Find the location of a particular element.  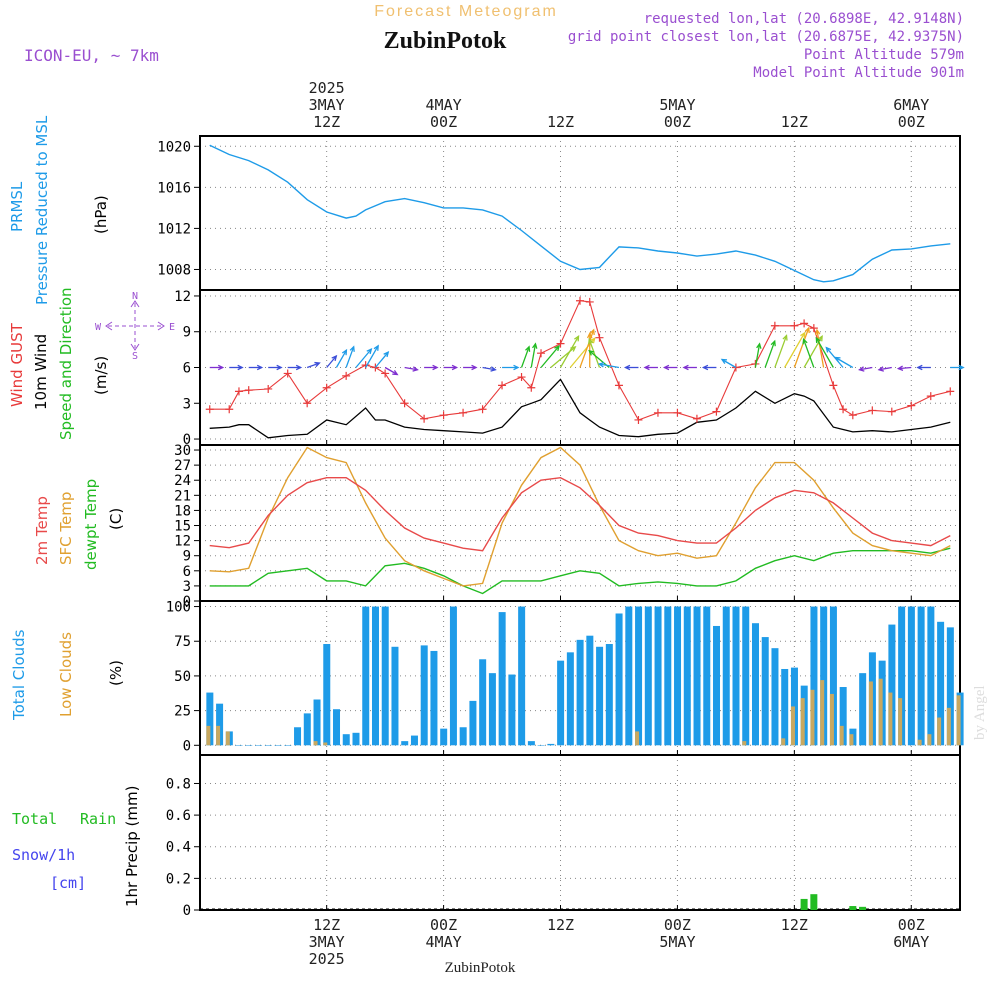

temp-ytick-label: 0 is located at coordinates (187, 602).